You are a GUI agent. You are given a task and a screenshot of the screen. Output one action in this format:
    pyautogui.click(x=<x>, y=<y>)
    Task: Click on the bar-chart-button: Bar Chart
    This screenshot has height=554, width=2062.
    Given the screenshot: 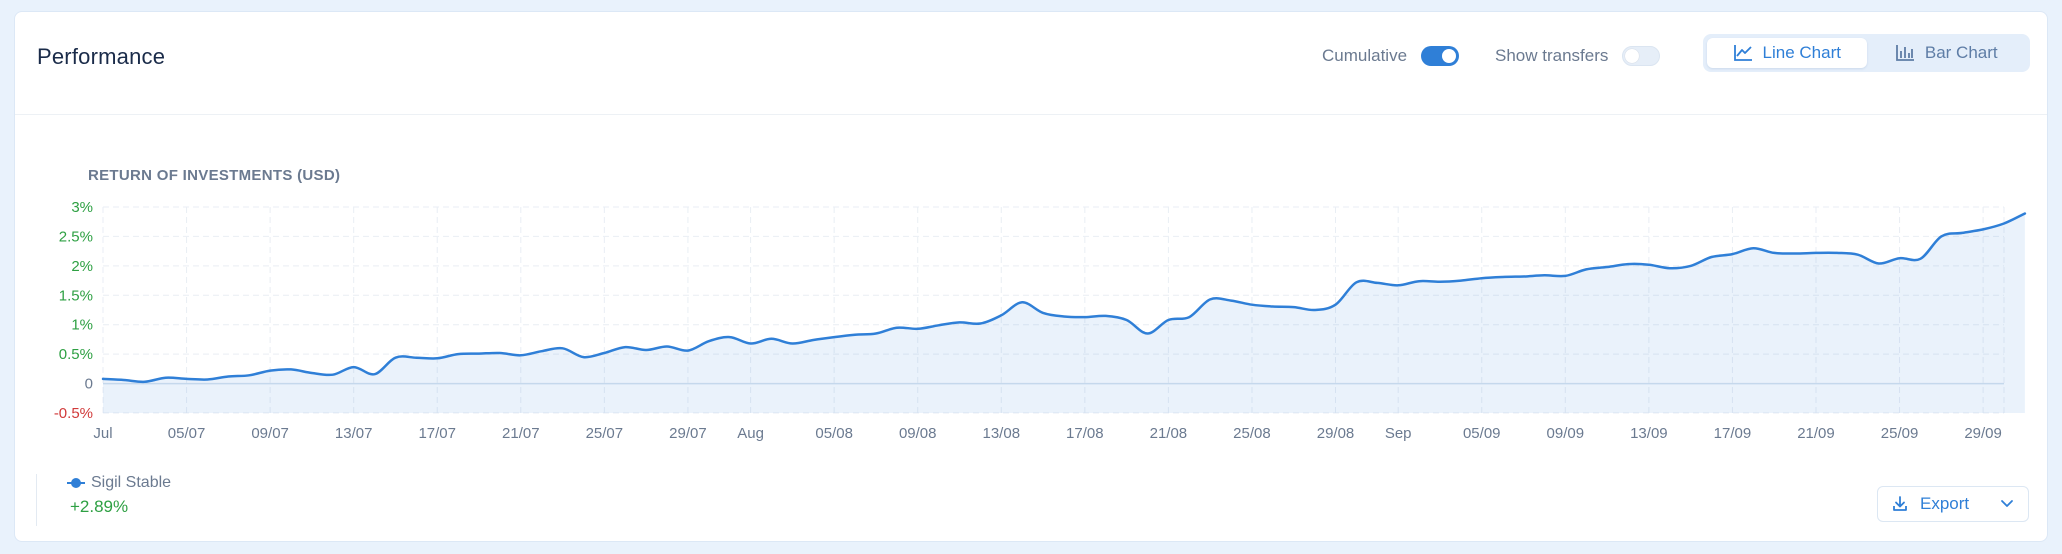 What is the action you would take?
    pyautogui.click(x=1947, y=53)
    